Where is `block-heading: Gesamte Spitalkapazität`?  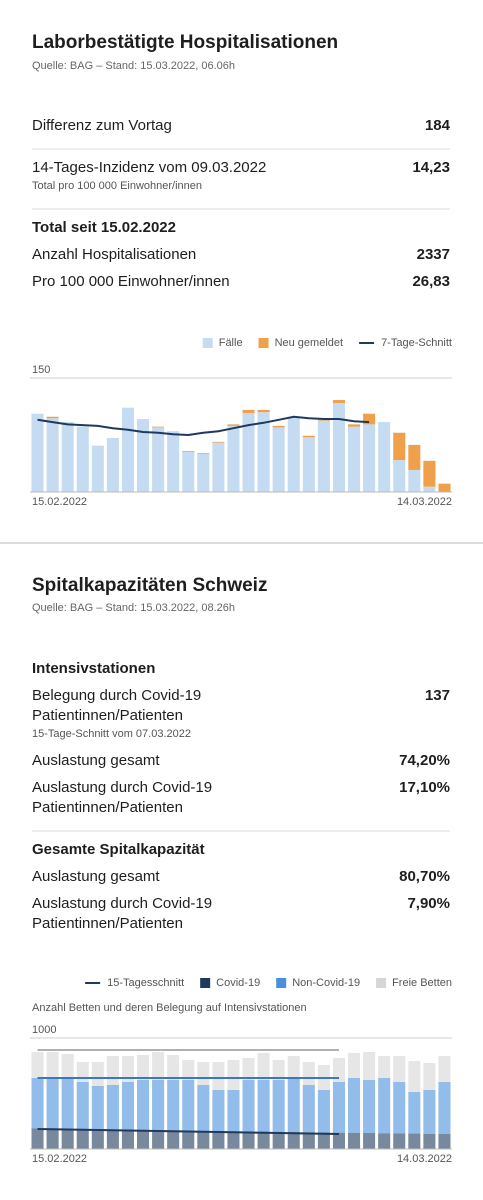
block-heading: Gesamte Spitalkapazität is located at coordinates (118, 849).